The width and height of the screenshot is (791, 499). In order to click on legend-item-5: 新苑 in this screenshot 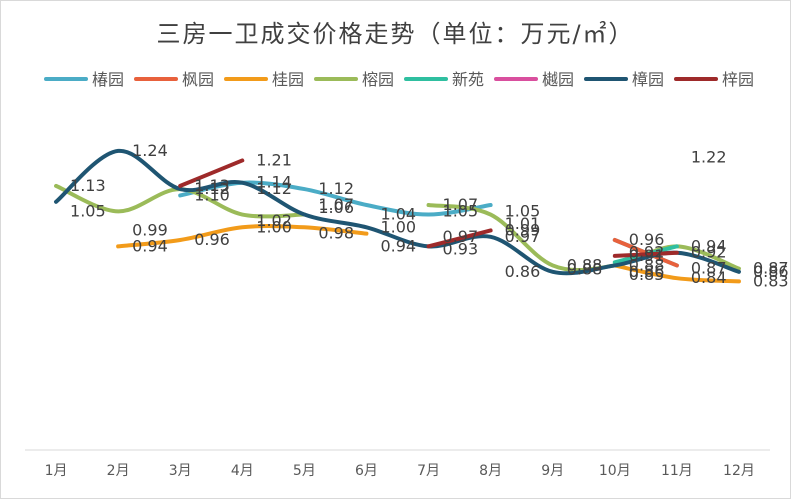, I will do `click(444, 79)`.